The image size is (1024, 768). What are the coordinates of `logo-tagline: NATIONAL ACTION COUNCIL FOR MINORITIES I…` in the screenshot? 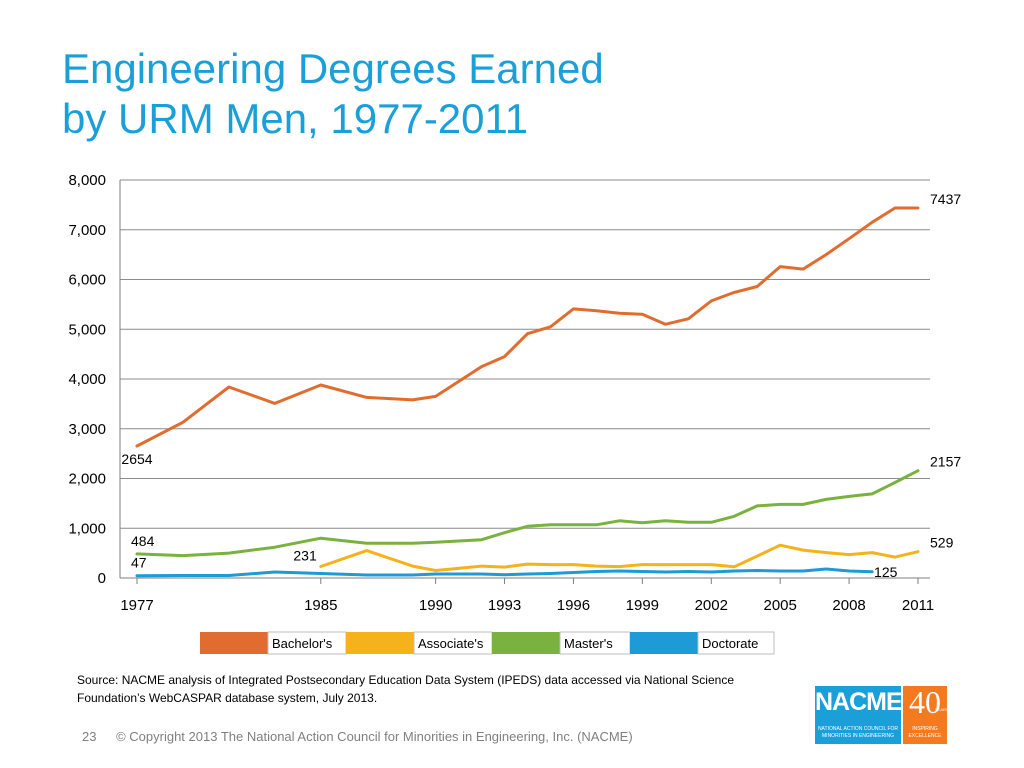 It's located at (858, 732).